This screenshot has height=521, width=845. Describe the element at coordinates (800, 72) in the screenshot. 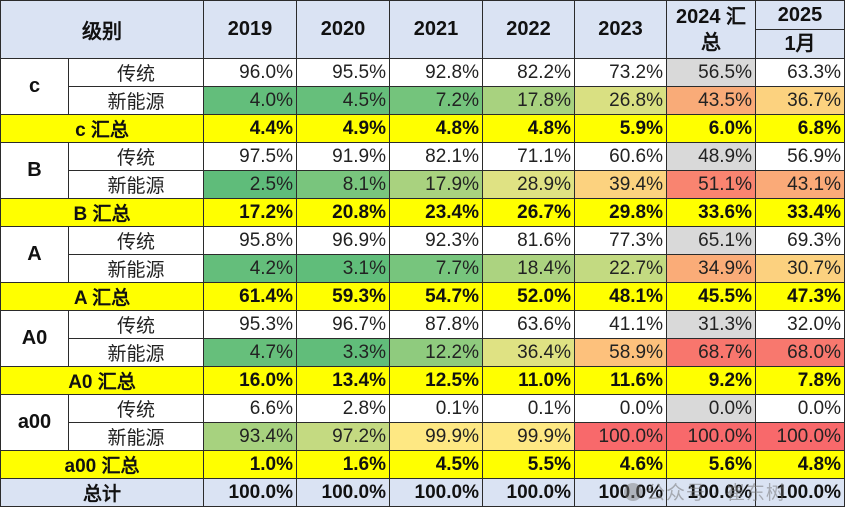

I see `traditional-value: 63.3%` at that location.